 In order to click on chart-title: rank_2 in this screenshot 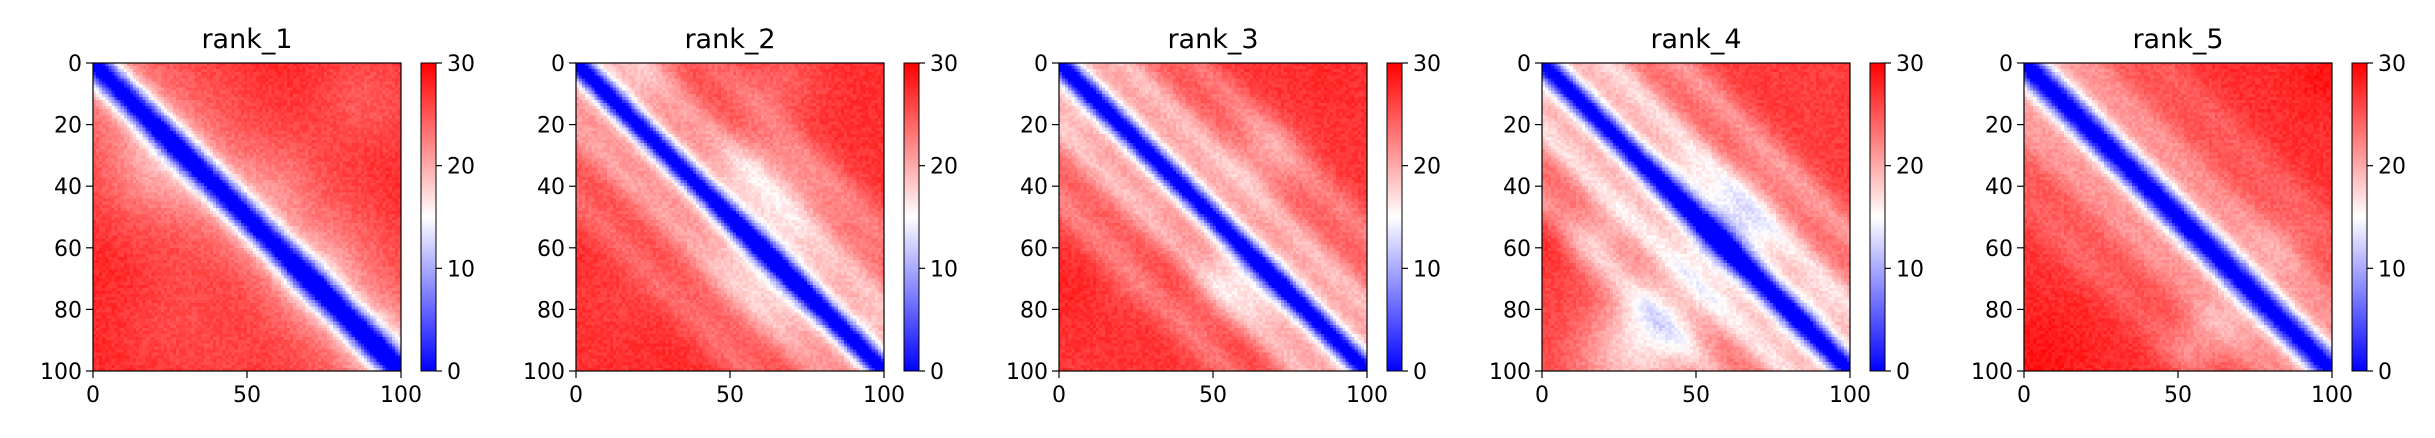, I will do `click(729, 39)`.